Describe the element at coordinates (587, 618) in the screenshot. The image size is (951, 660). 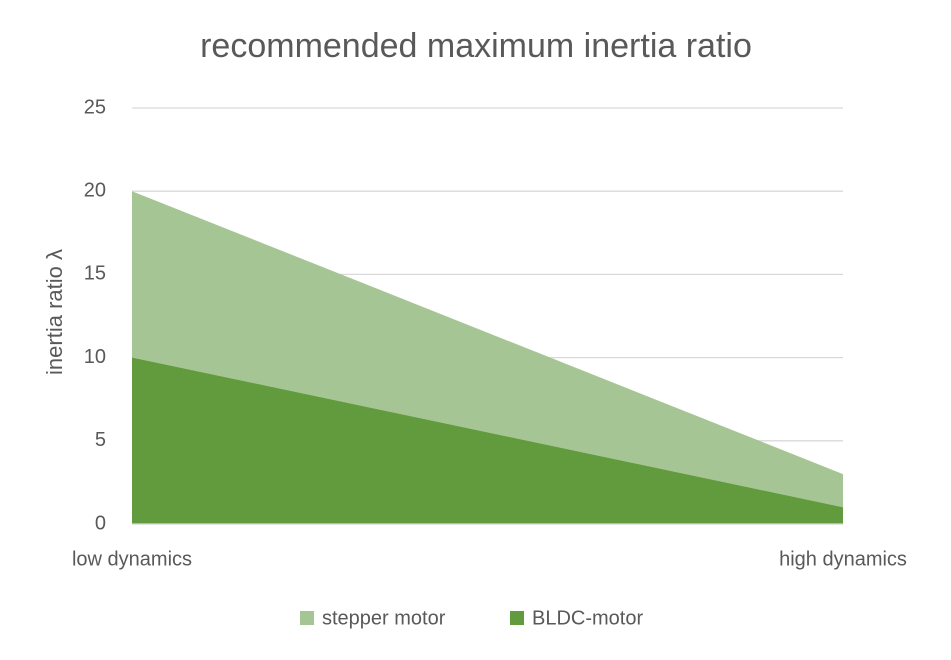
I see `legend-label: BLDC-motor` at that location.